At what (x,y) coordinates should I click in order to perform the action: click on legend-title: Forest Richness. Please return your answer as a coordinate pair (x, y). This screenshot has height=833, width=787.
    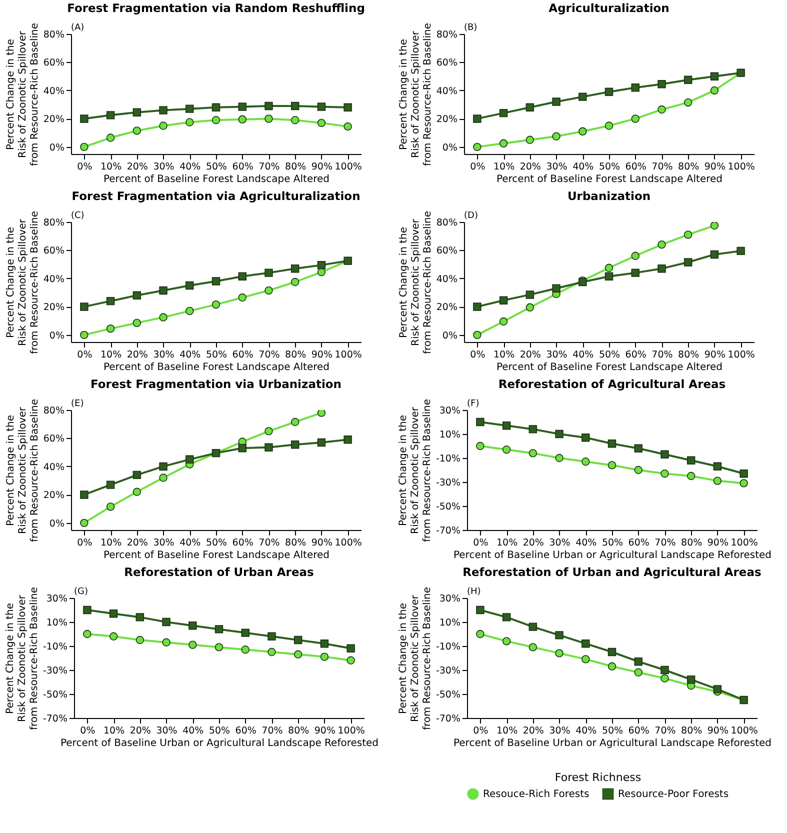
    Looking at the image, I should click on (598, 777).